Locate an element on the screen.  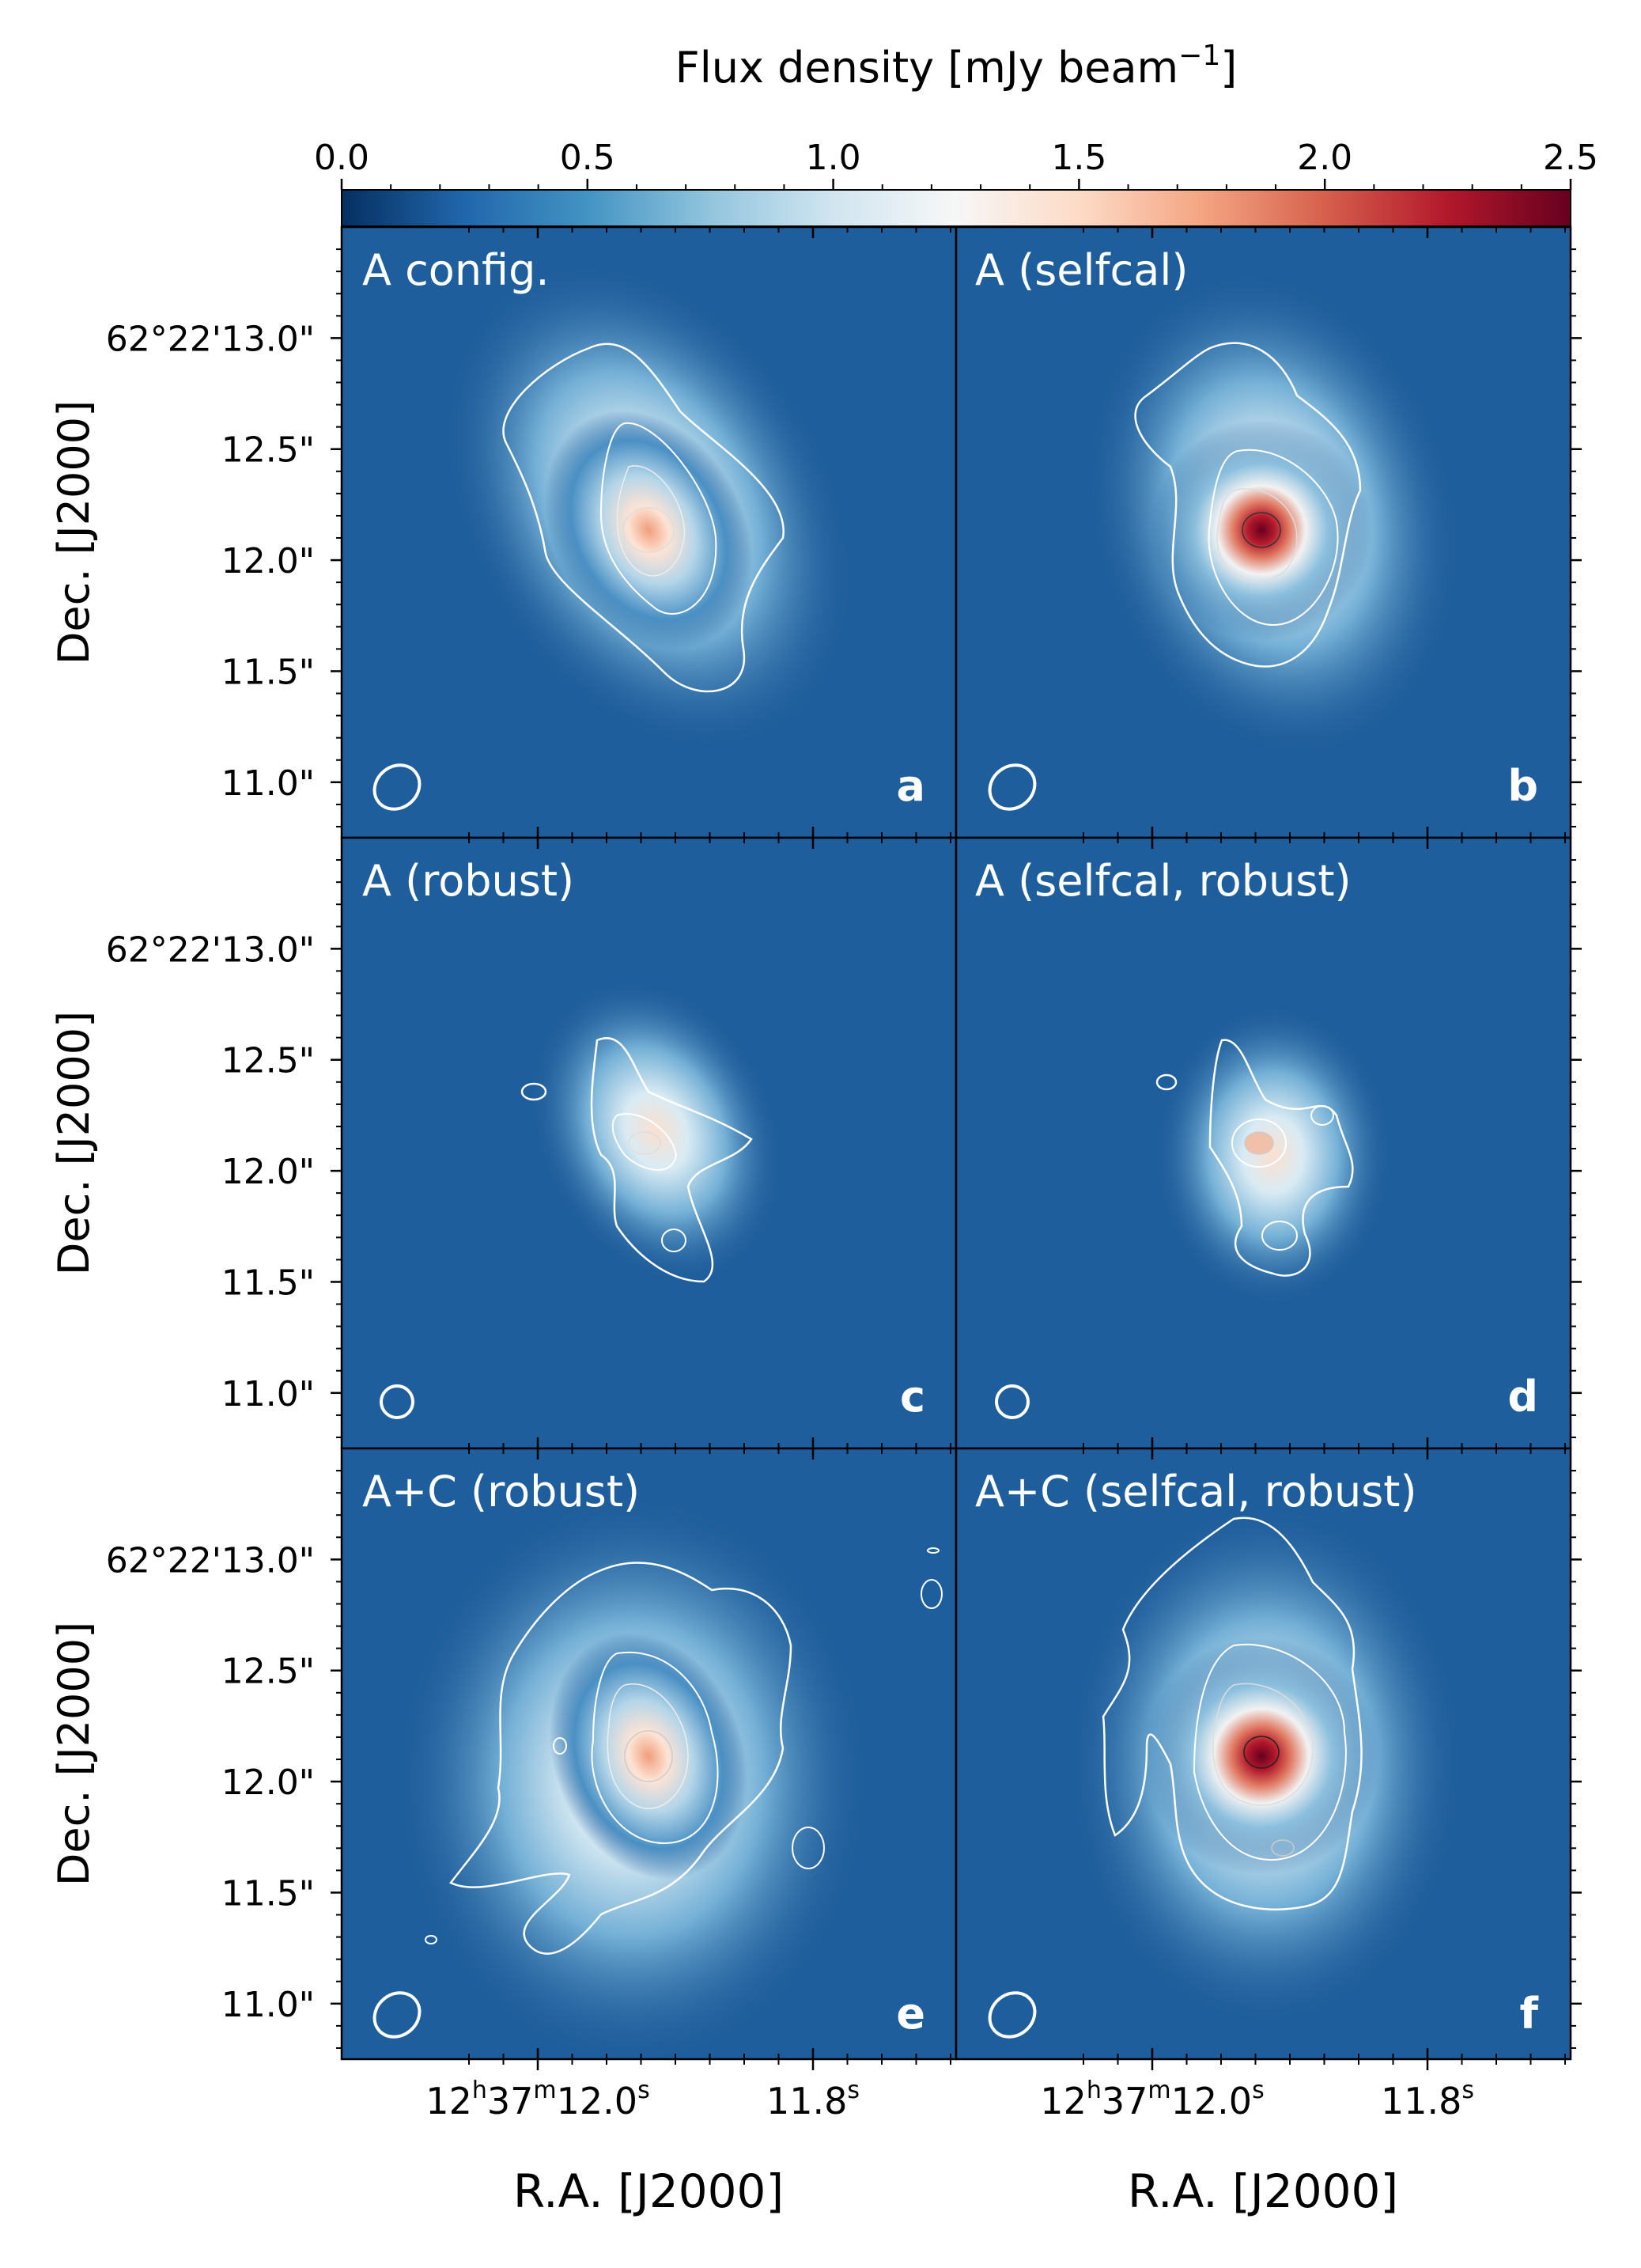
colorbar-tick-label: 2.5 is located at coordinates (1571, 158).